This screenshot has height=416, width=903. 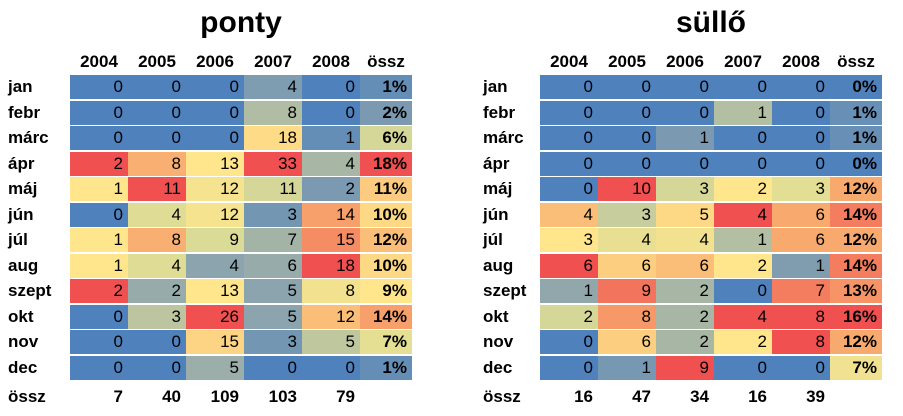 I want to click on total-cell: 40, so click(x=171, y=396).